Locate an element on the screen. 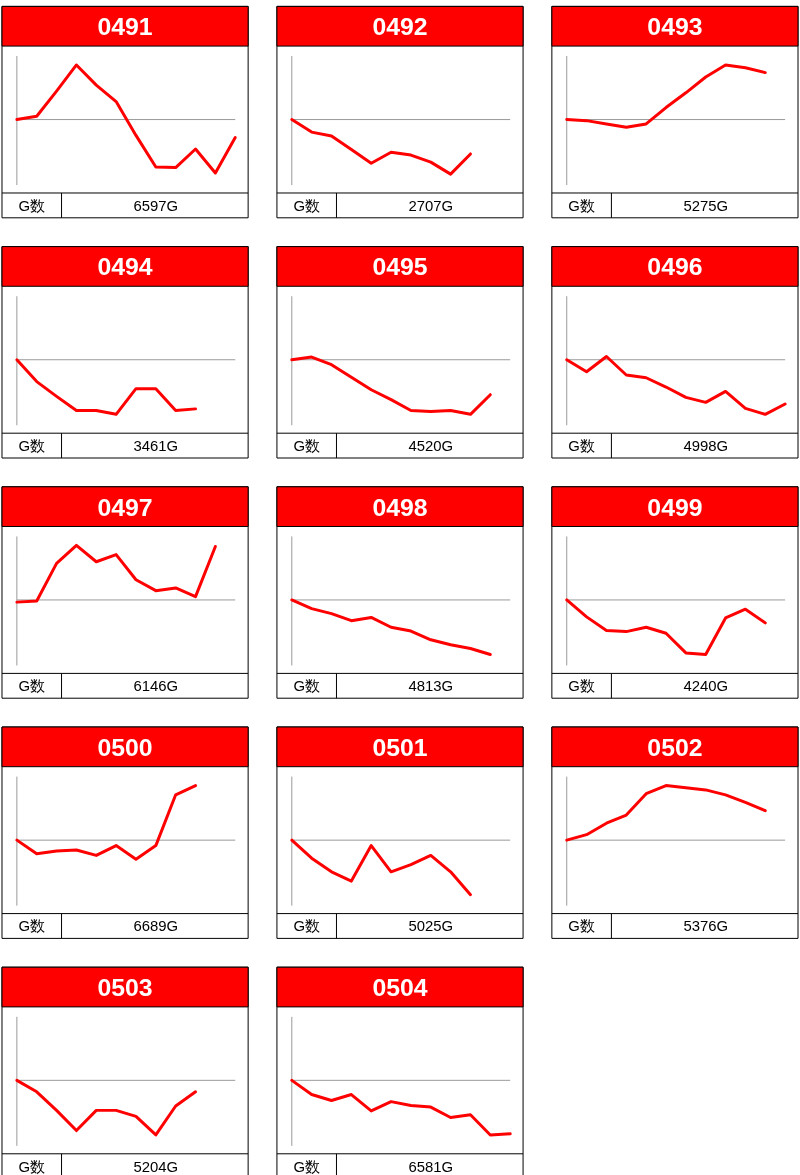 The width and height of the screenshot is (800, 1175). chart-title: 0493 is located at coordinates (675, 27).